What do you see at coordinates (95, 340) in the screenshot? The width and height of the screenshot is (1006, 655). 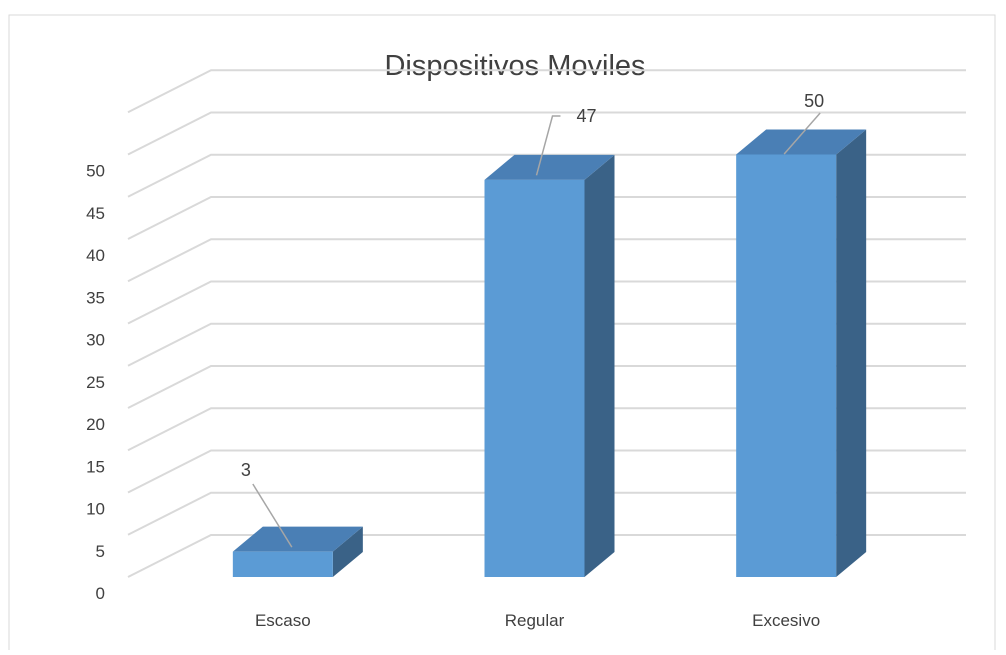 I see `y-tick-label: 30` at bounding box center [95, 340].